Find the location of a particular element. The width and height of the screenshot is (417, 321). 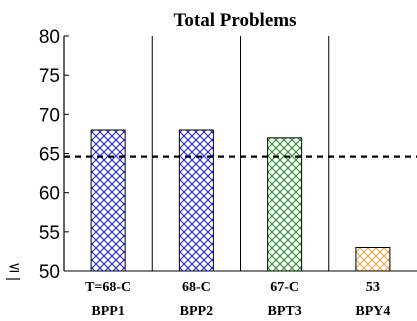

value-labels: T=68-C 68-C 67-C 53 is located at coordinates (232, 287).